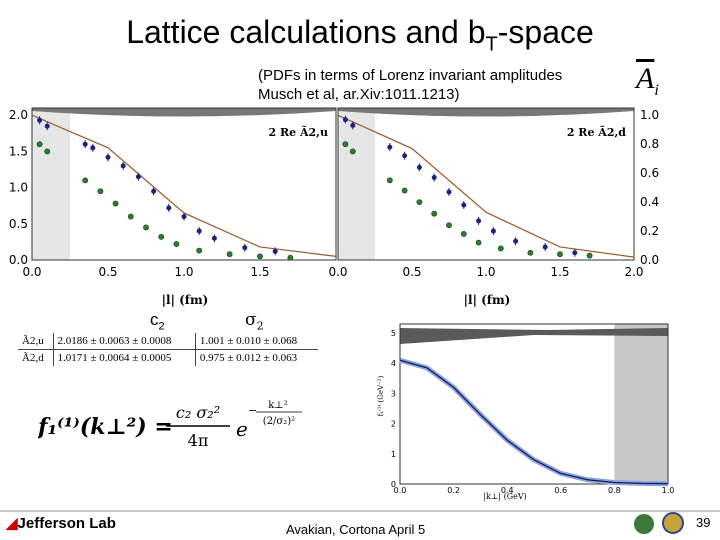  What do you see at coordinates (36, 341) in the screenshot?
I see `param-name: Ã2,u` at bounding box center [36, 341].